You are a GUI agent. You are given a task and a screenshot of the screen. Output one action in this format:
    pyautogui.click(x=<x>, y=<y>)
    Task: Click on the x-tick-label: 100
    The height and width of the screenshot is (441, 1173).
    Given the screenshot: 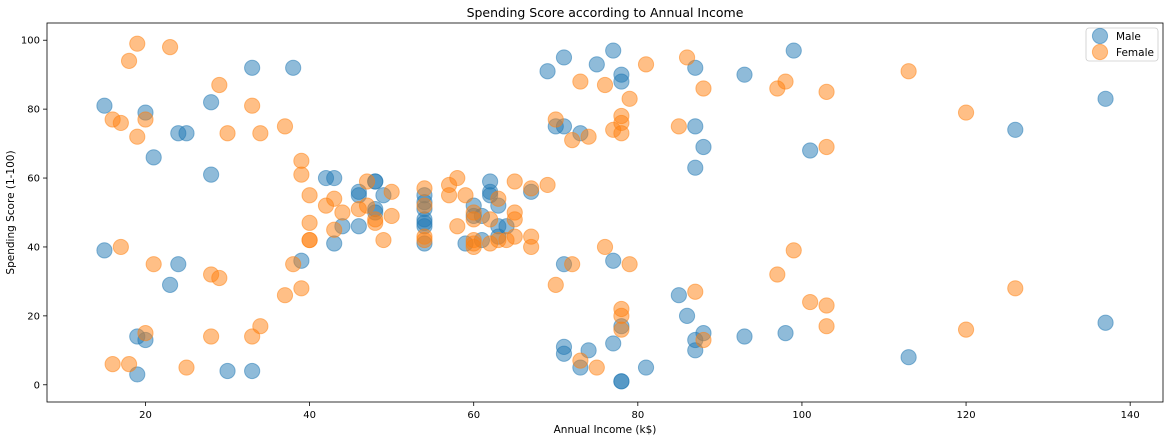 What is the action you would take?
    pyautogui.click(x=801, y=415)
    